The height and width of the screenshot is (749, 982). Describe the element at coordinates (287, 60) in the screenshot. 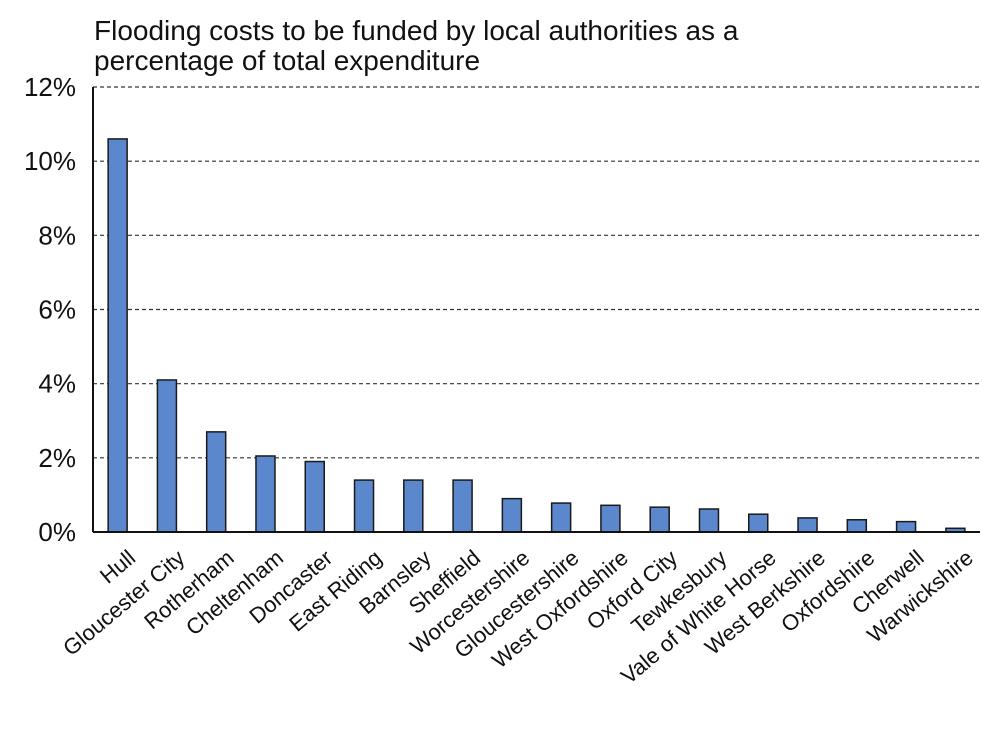

I see `chart-title-line-2: percentage of total expenditure` at that location.